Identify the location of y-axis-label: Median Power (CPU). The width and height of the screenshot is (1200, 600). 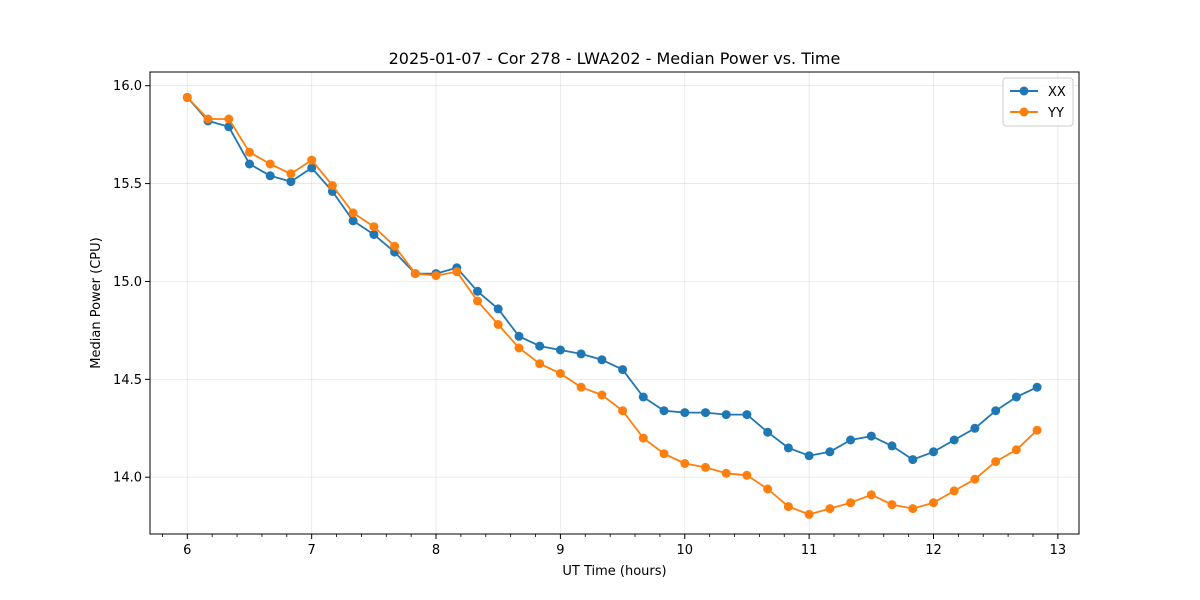
(96, 302).